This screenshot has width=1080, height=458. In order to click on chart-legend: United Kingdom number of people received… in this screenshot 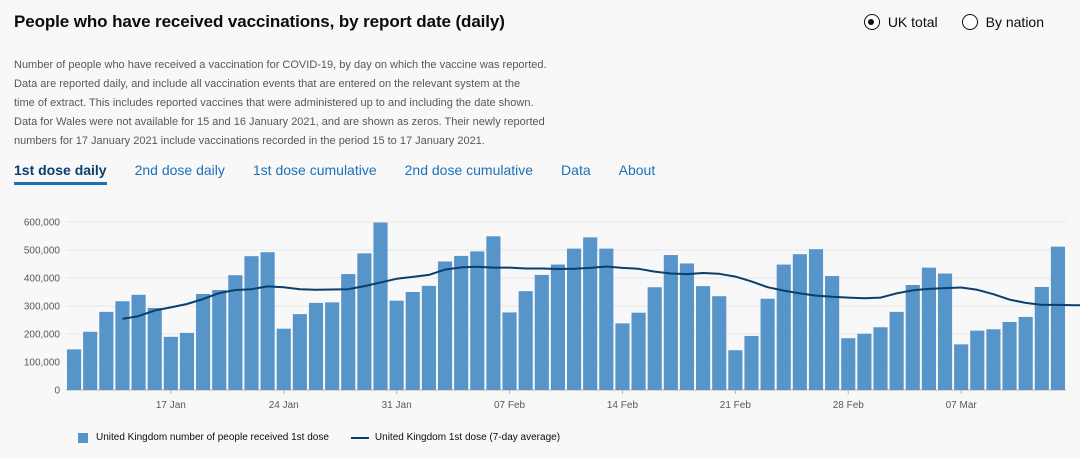, I will do `click(319, 437)`.